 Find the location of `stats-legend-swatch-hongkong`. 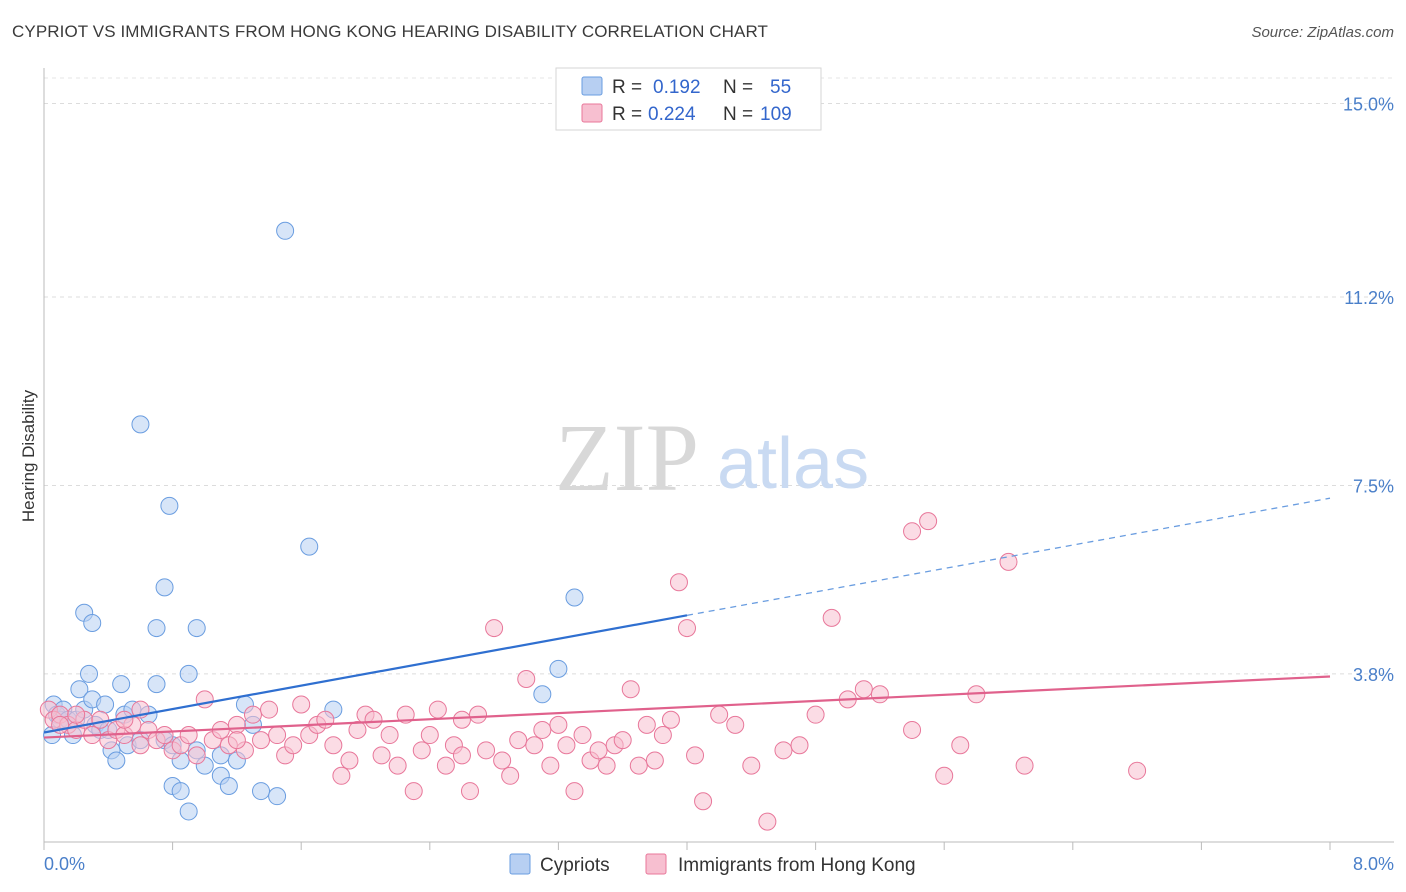

stats-legend-swatch-hongkong is located at coordinates (592, 113).